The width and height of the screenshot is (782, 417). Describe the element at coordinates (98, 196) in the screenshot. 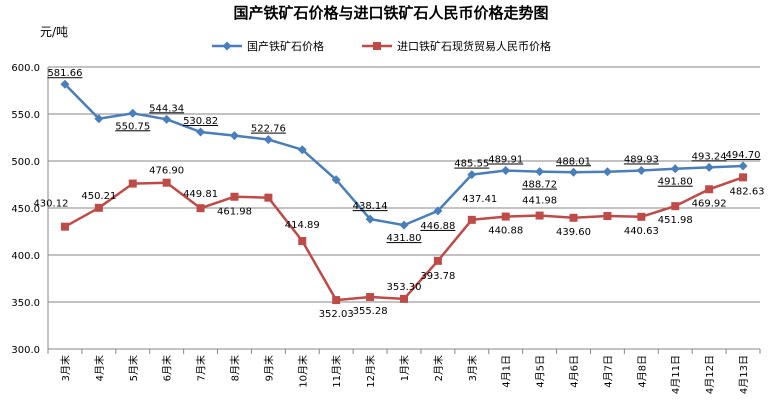

I see `series-2-data-label: 450.21` at that location.